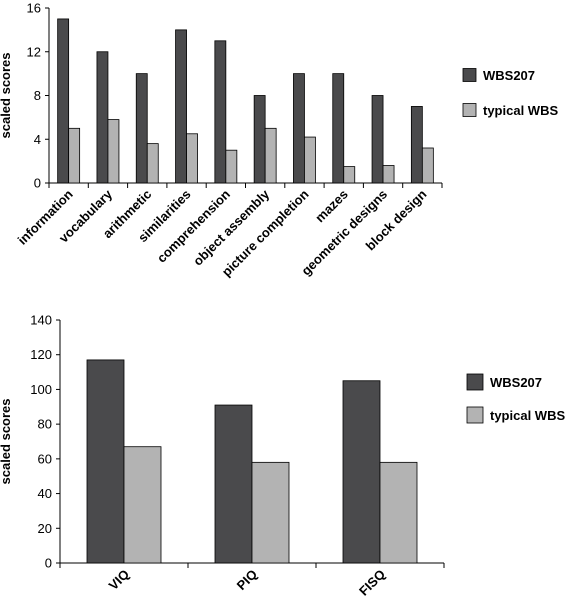  I want to click on y-tick-label: 40, so click(45, 493).